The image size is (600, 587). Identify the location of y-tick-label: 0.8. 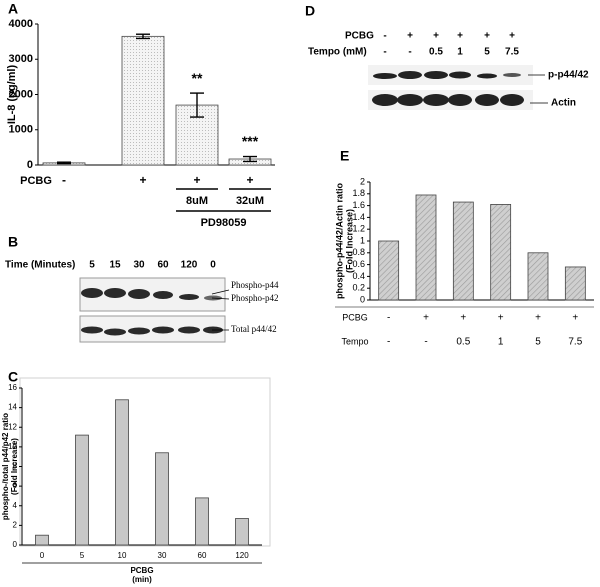
(358, 252).